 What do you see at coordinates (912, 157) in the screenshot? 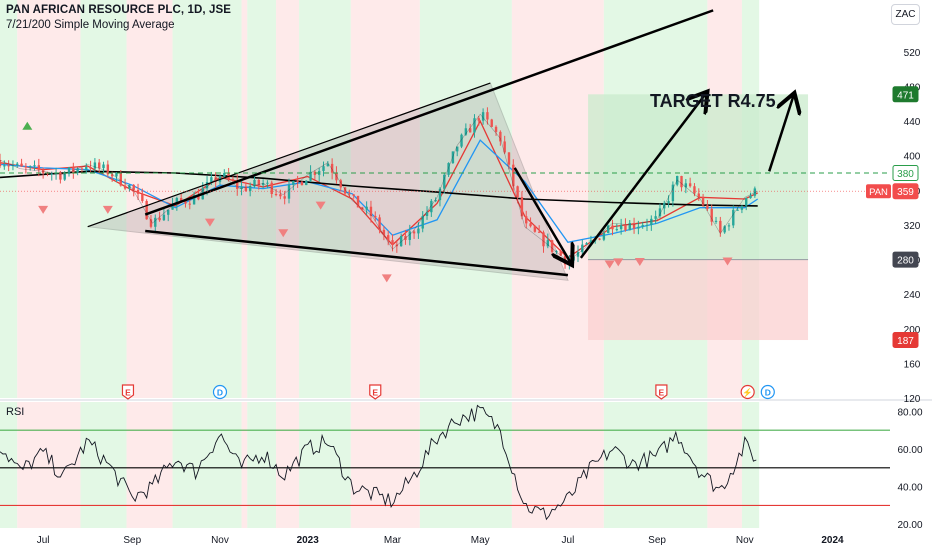
I see `y-tick-label: 400` at bounding box center [912, 157].